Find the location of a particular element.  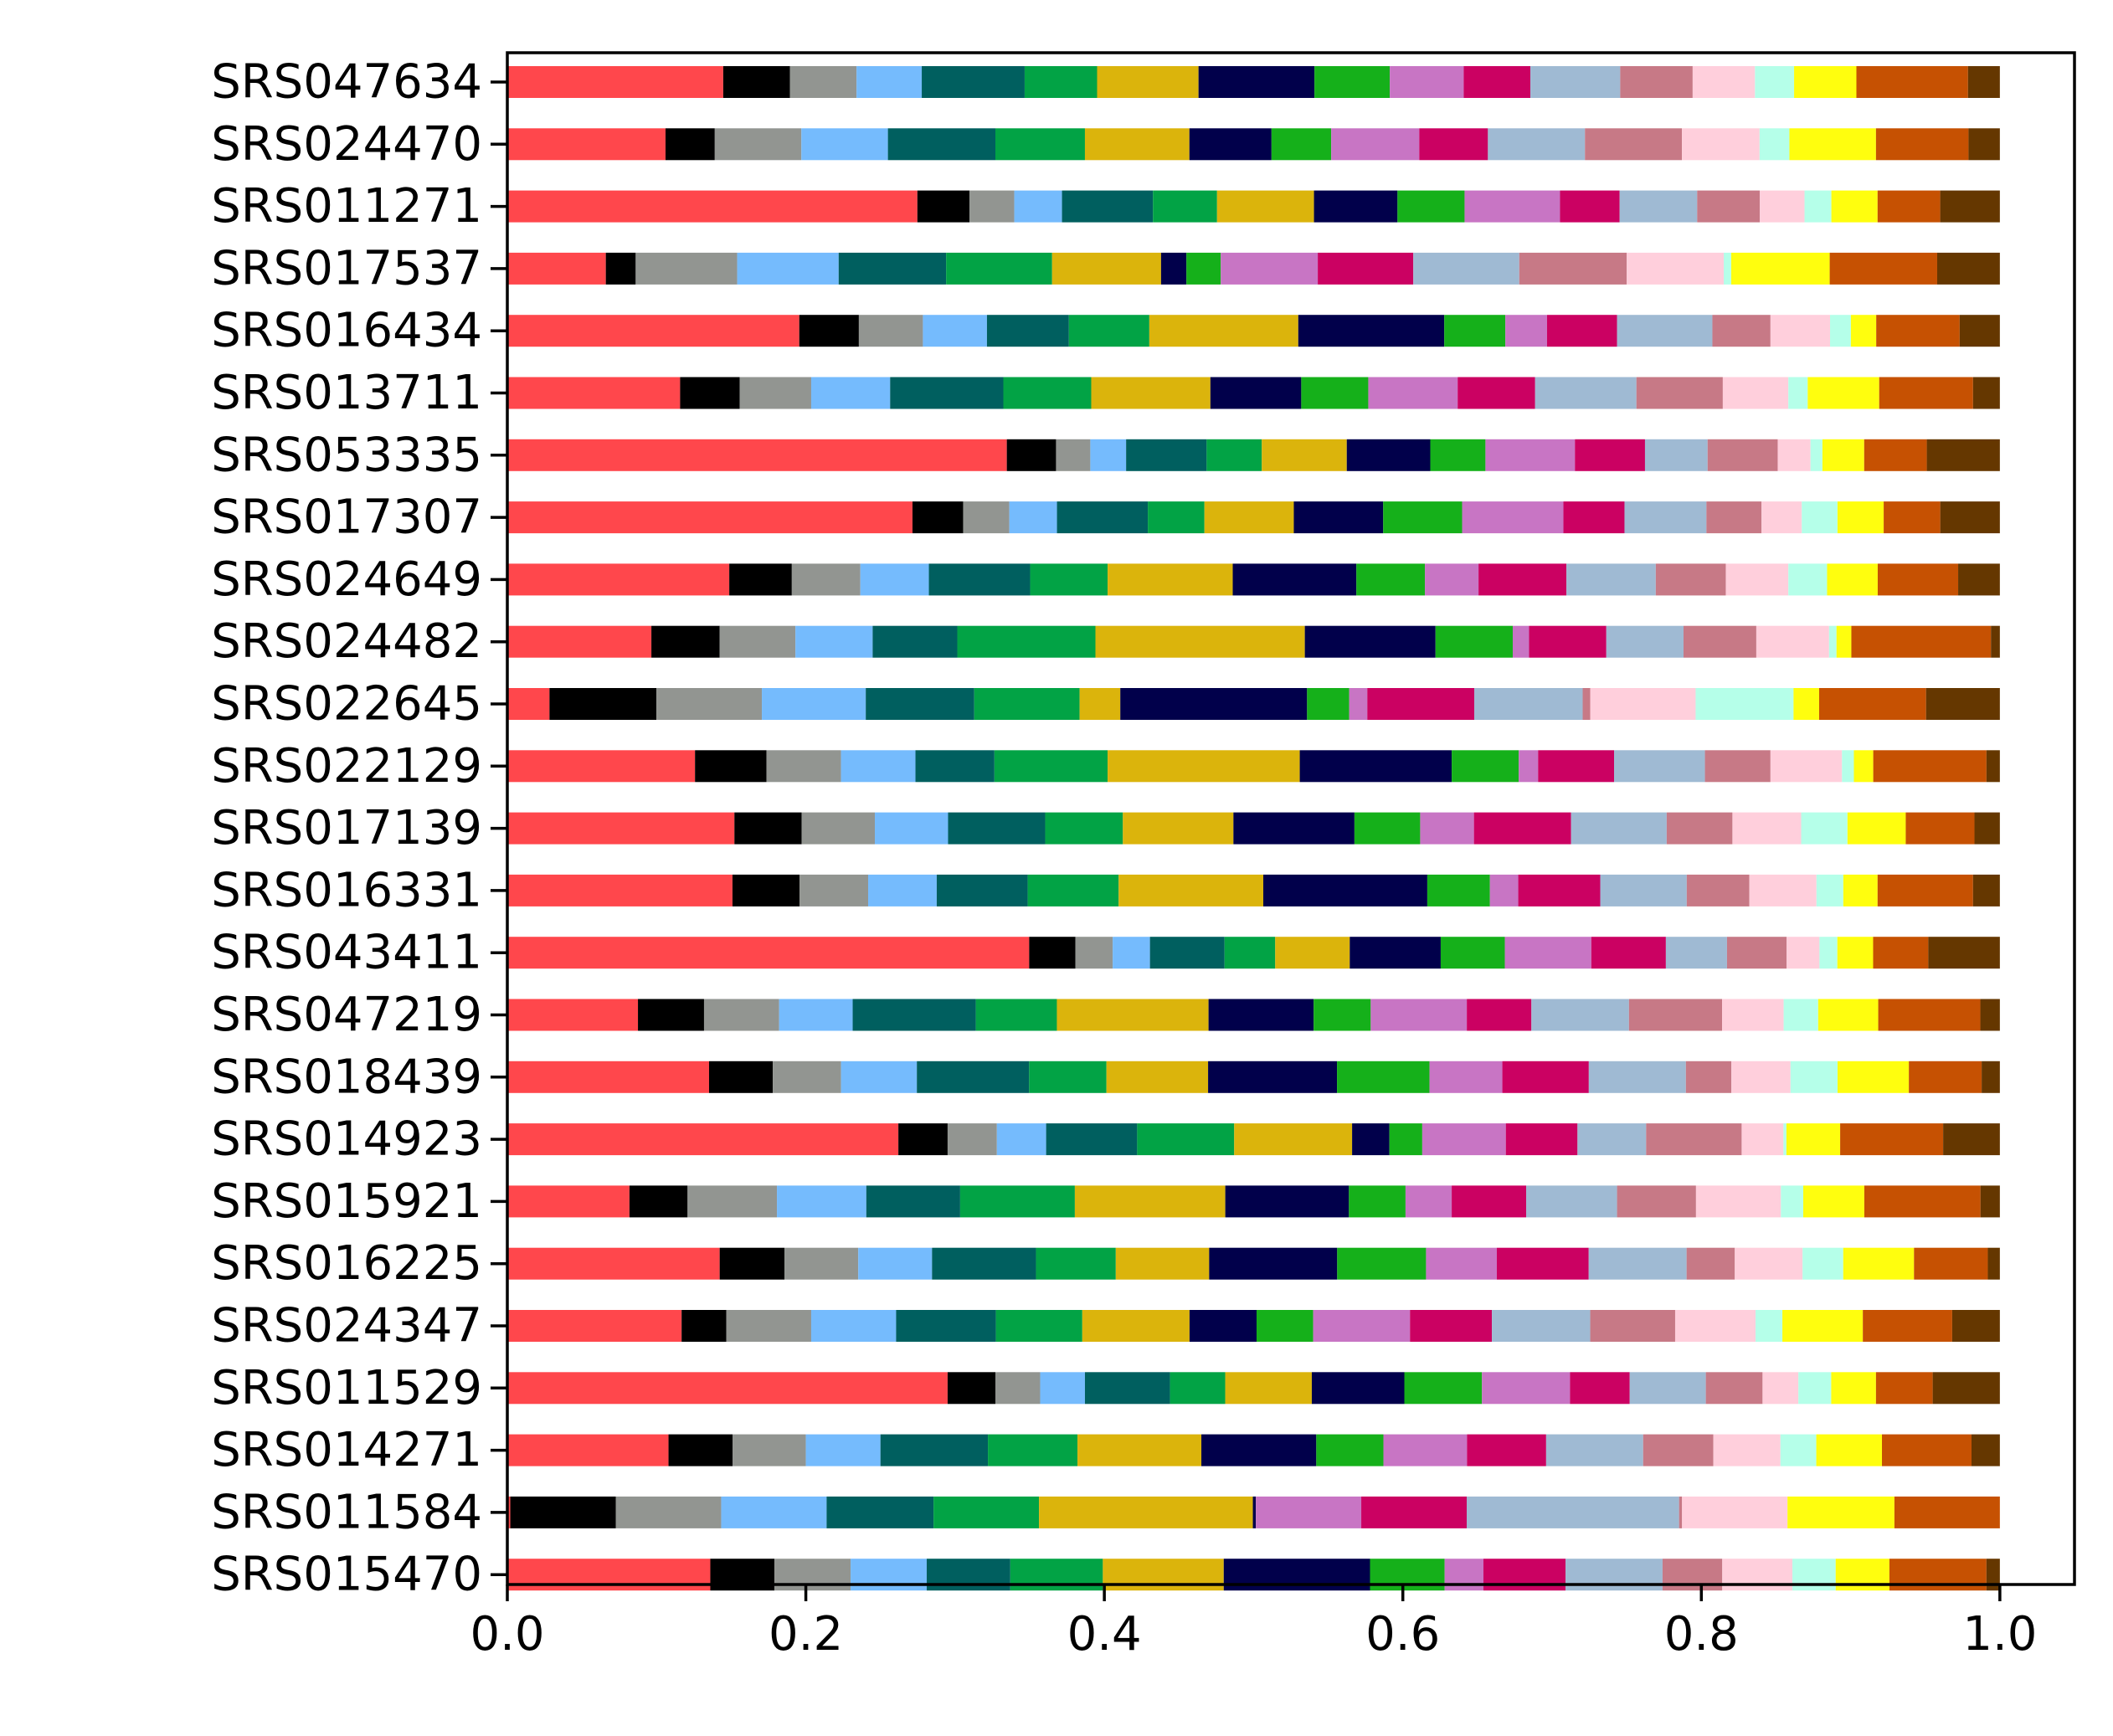

category-label: SRS024470 is located at coordinates (346, 144).